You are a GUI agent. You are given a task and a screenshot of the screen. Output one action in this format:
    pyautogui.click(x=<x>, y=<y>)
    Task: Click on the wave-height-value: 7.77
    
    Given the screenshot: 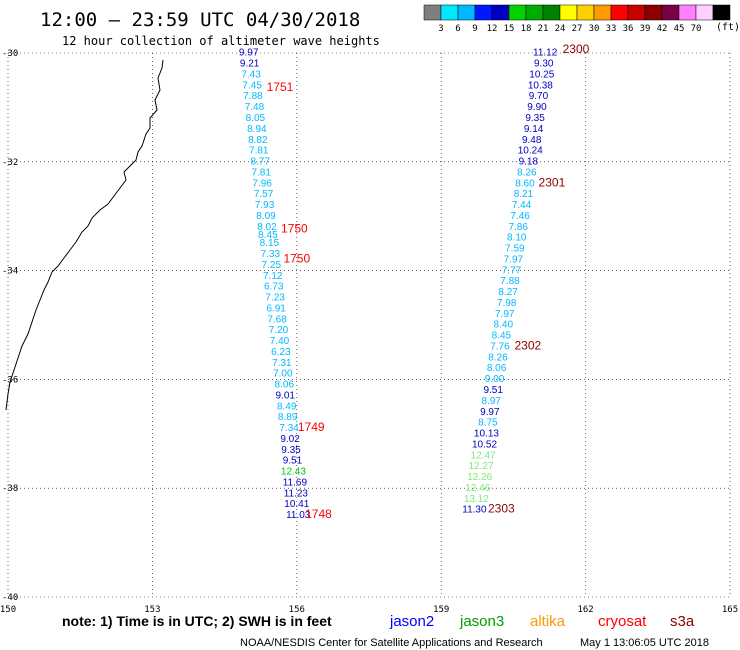 What is the action you would take?
    pyautogui.click(x=512, y=270)
    